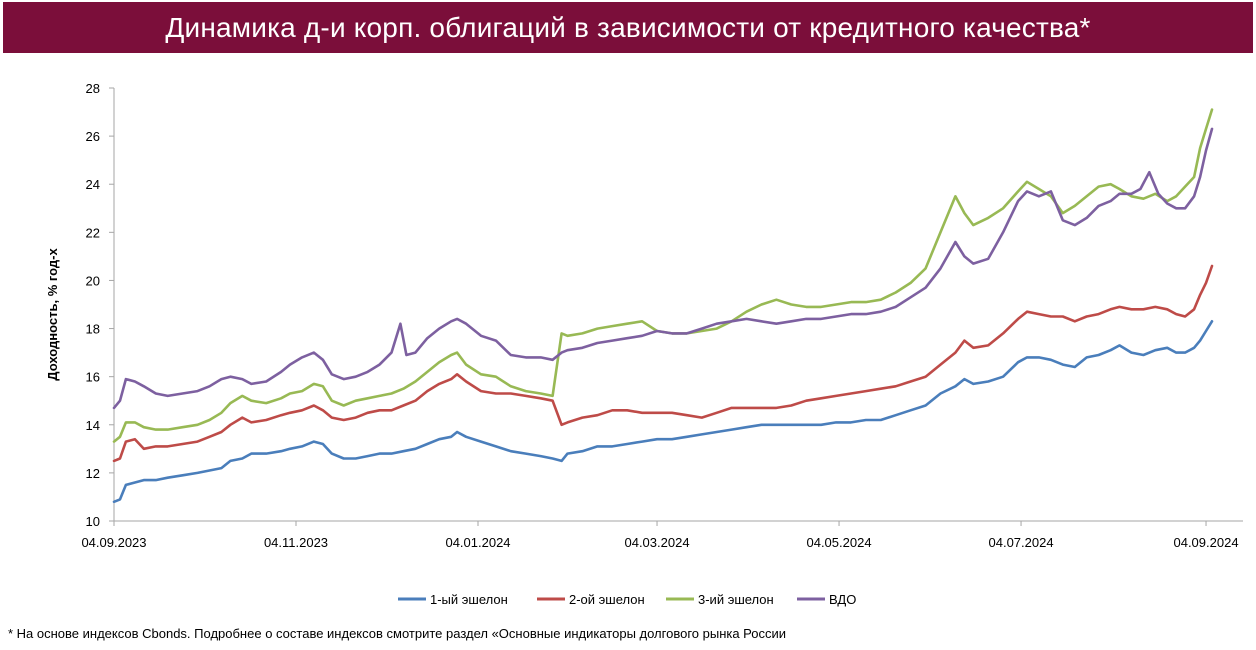  I want to click on x-tick-label: 04.09.2024, so click(1205, 542).